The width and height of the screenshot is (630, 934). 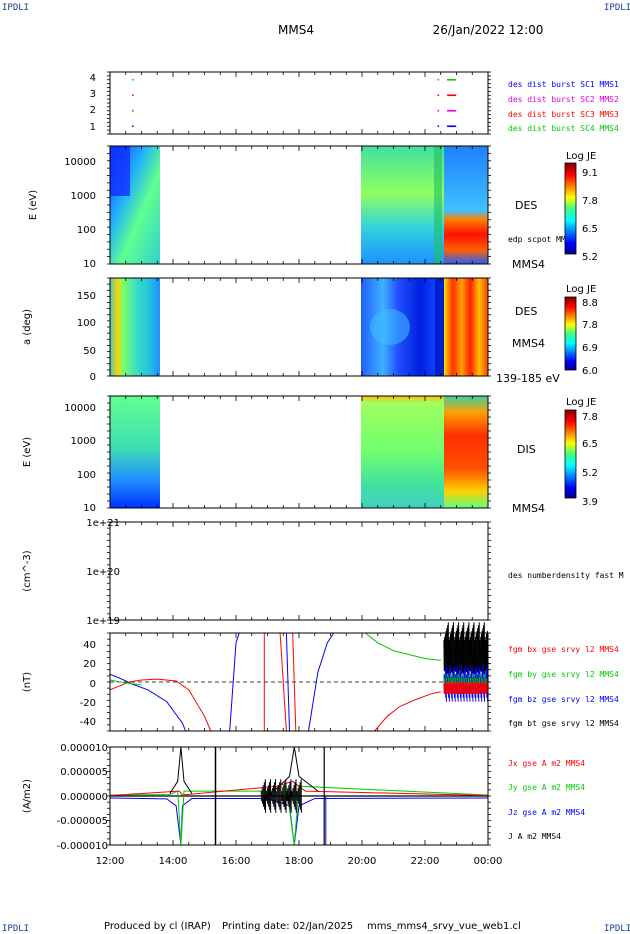 I want to click on dis-energy-ylabel: E (eV), so click(x=27, y=452).